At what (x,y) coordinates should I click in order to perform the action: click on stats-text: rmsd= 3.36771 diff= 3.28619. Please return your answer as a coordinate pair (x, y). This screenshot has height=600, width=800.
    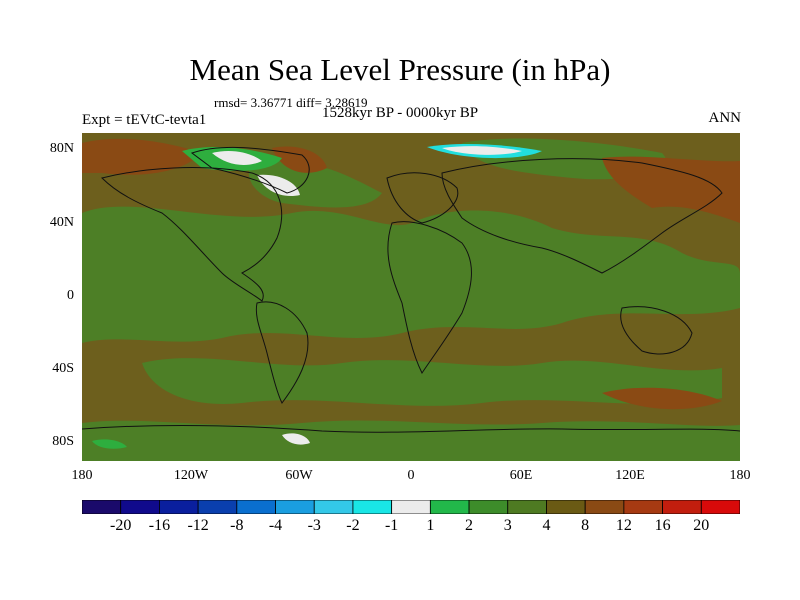
    Looking at the image, I should click on (291, 102).